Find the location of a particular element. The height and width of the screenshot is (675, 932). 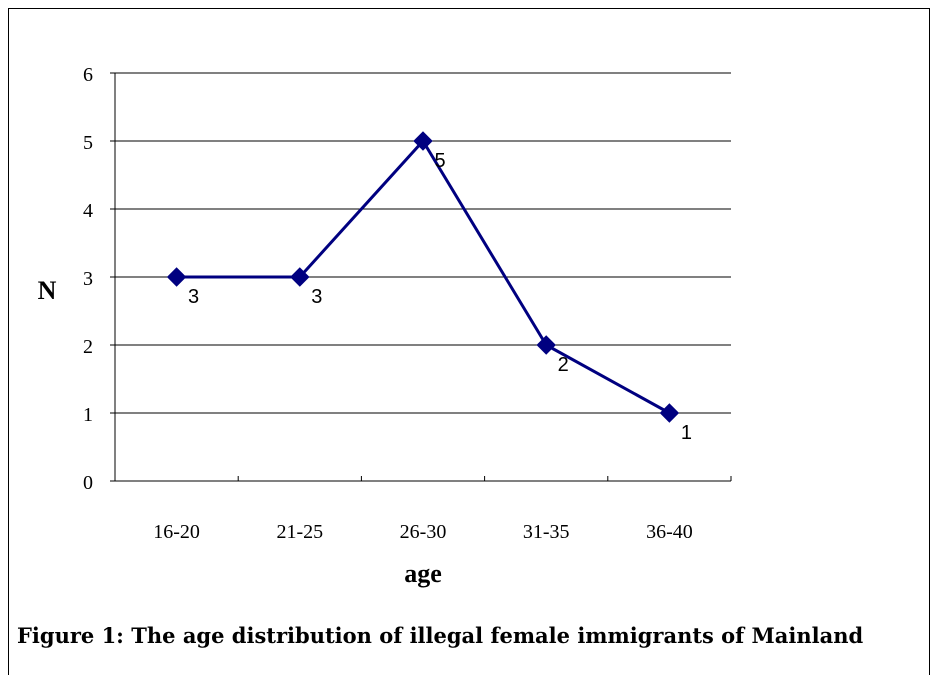

x-tick-labels: 16-20 21-25 26-30 31-35 36-40 is located at coordinates (422, 532).